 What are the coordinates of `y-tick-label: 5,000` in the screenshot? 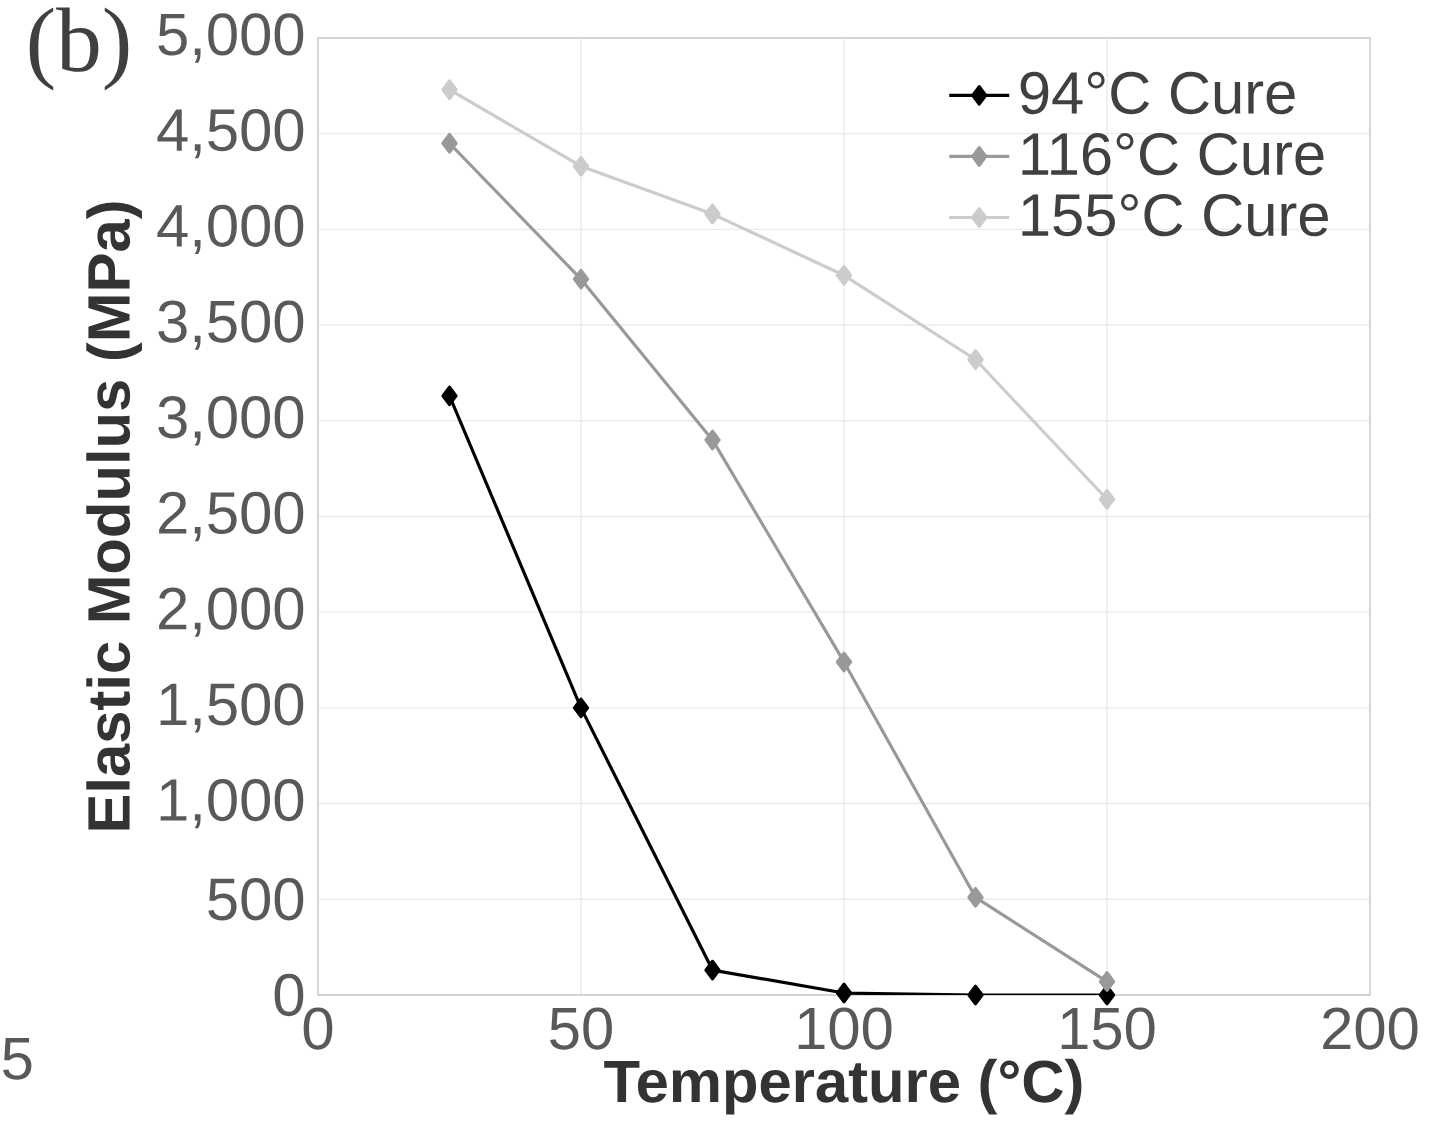 It's located at (231, 38).